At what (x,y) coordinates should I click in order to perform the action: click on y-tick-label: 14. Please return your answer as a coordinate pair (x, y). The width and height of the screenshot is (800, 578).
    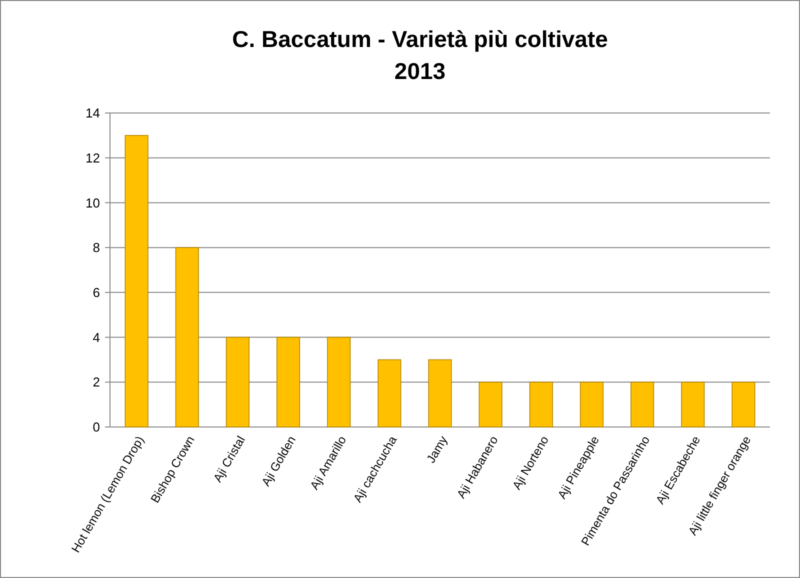
    Looking at the image, I should click on (93, 113).